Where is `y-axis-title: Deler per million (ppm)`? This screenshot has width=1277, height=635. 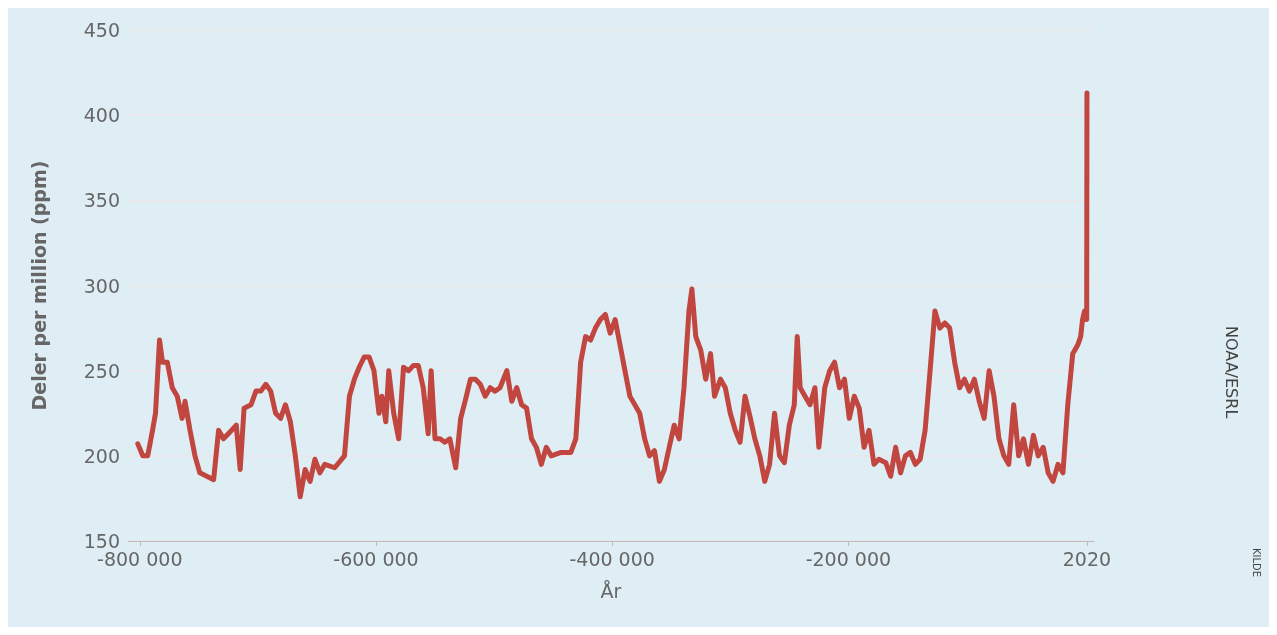 y-axis-title: Deler per million (ppm) is located at coordinates (38, 285).